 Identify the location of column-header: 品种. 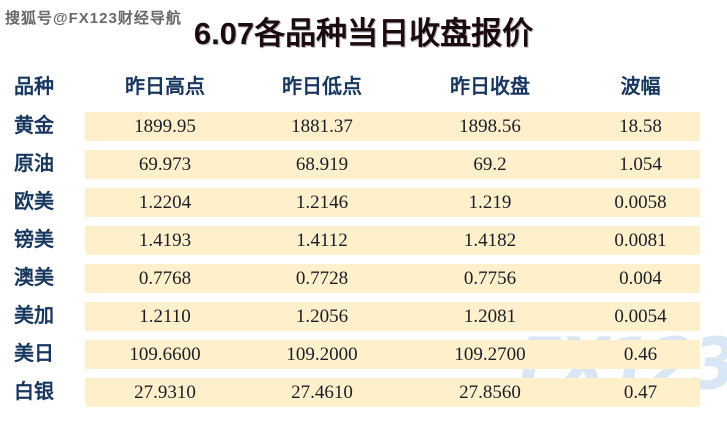
(34, 87).